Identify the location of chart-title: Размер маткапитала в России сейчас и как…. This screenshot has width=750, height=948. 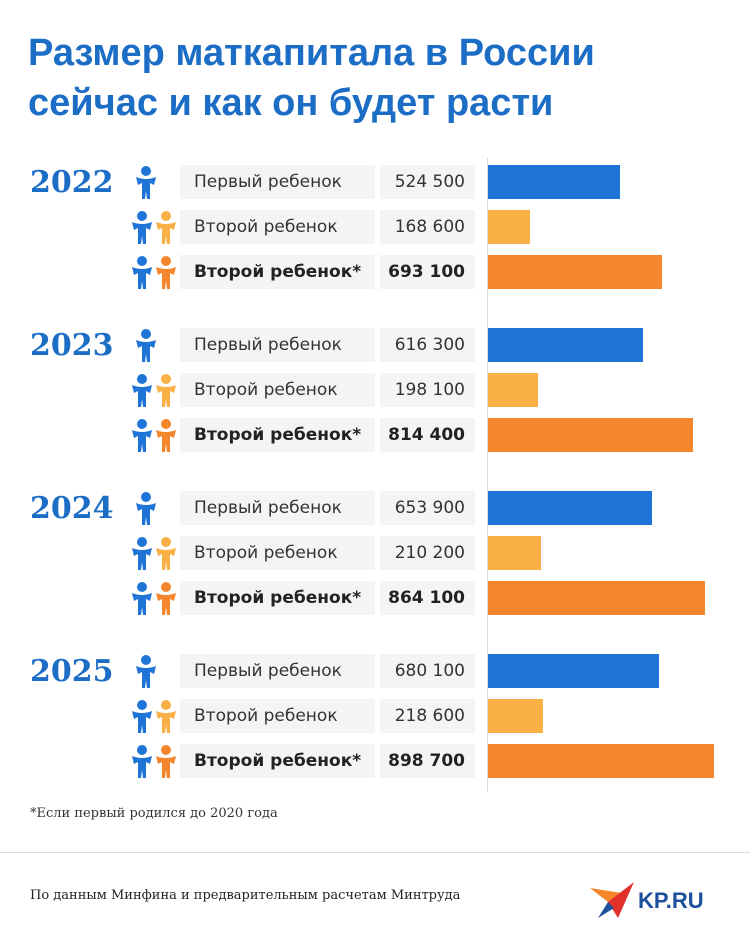
(311, 78).